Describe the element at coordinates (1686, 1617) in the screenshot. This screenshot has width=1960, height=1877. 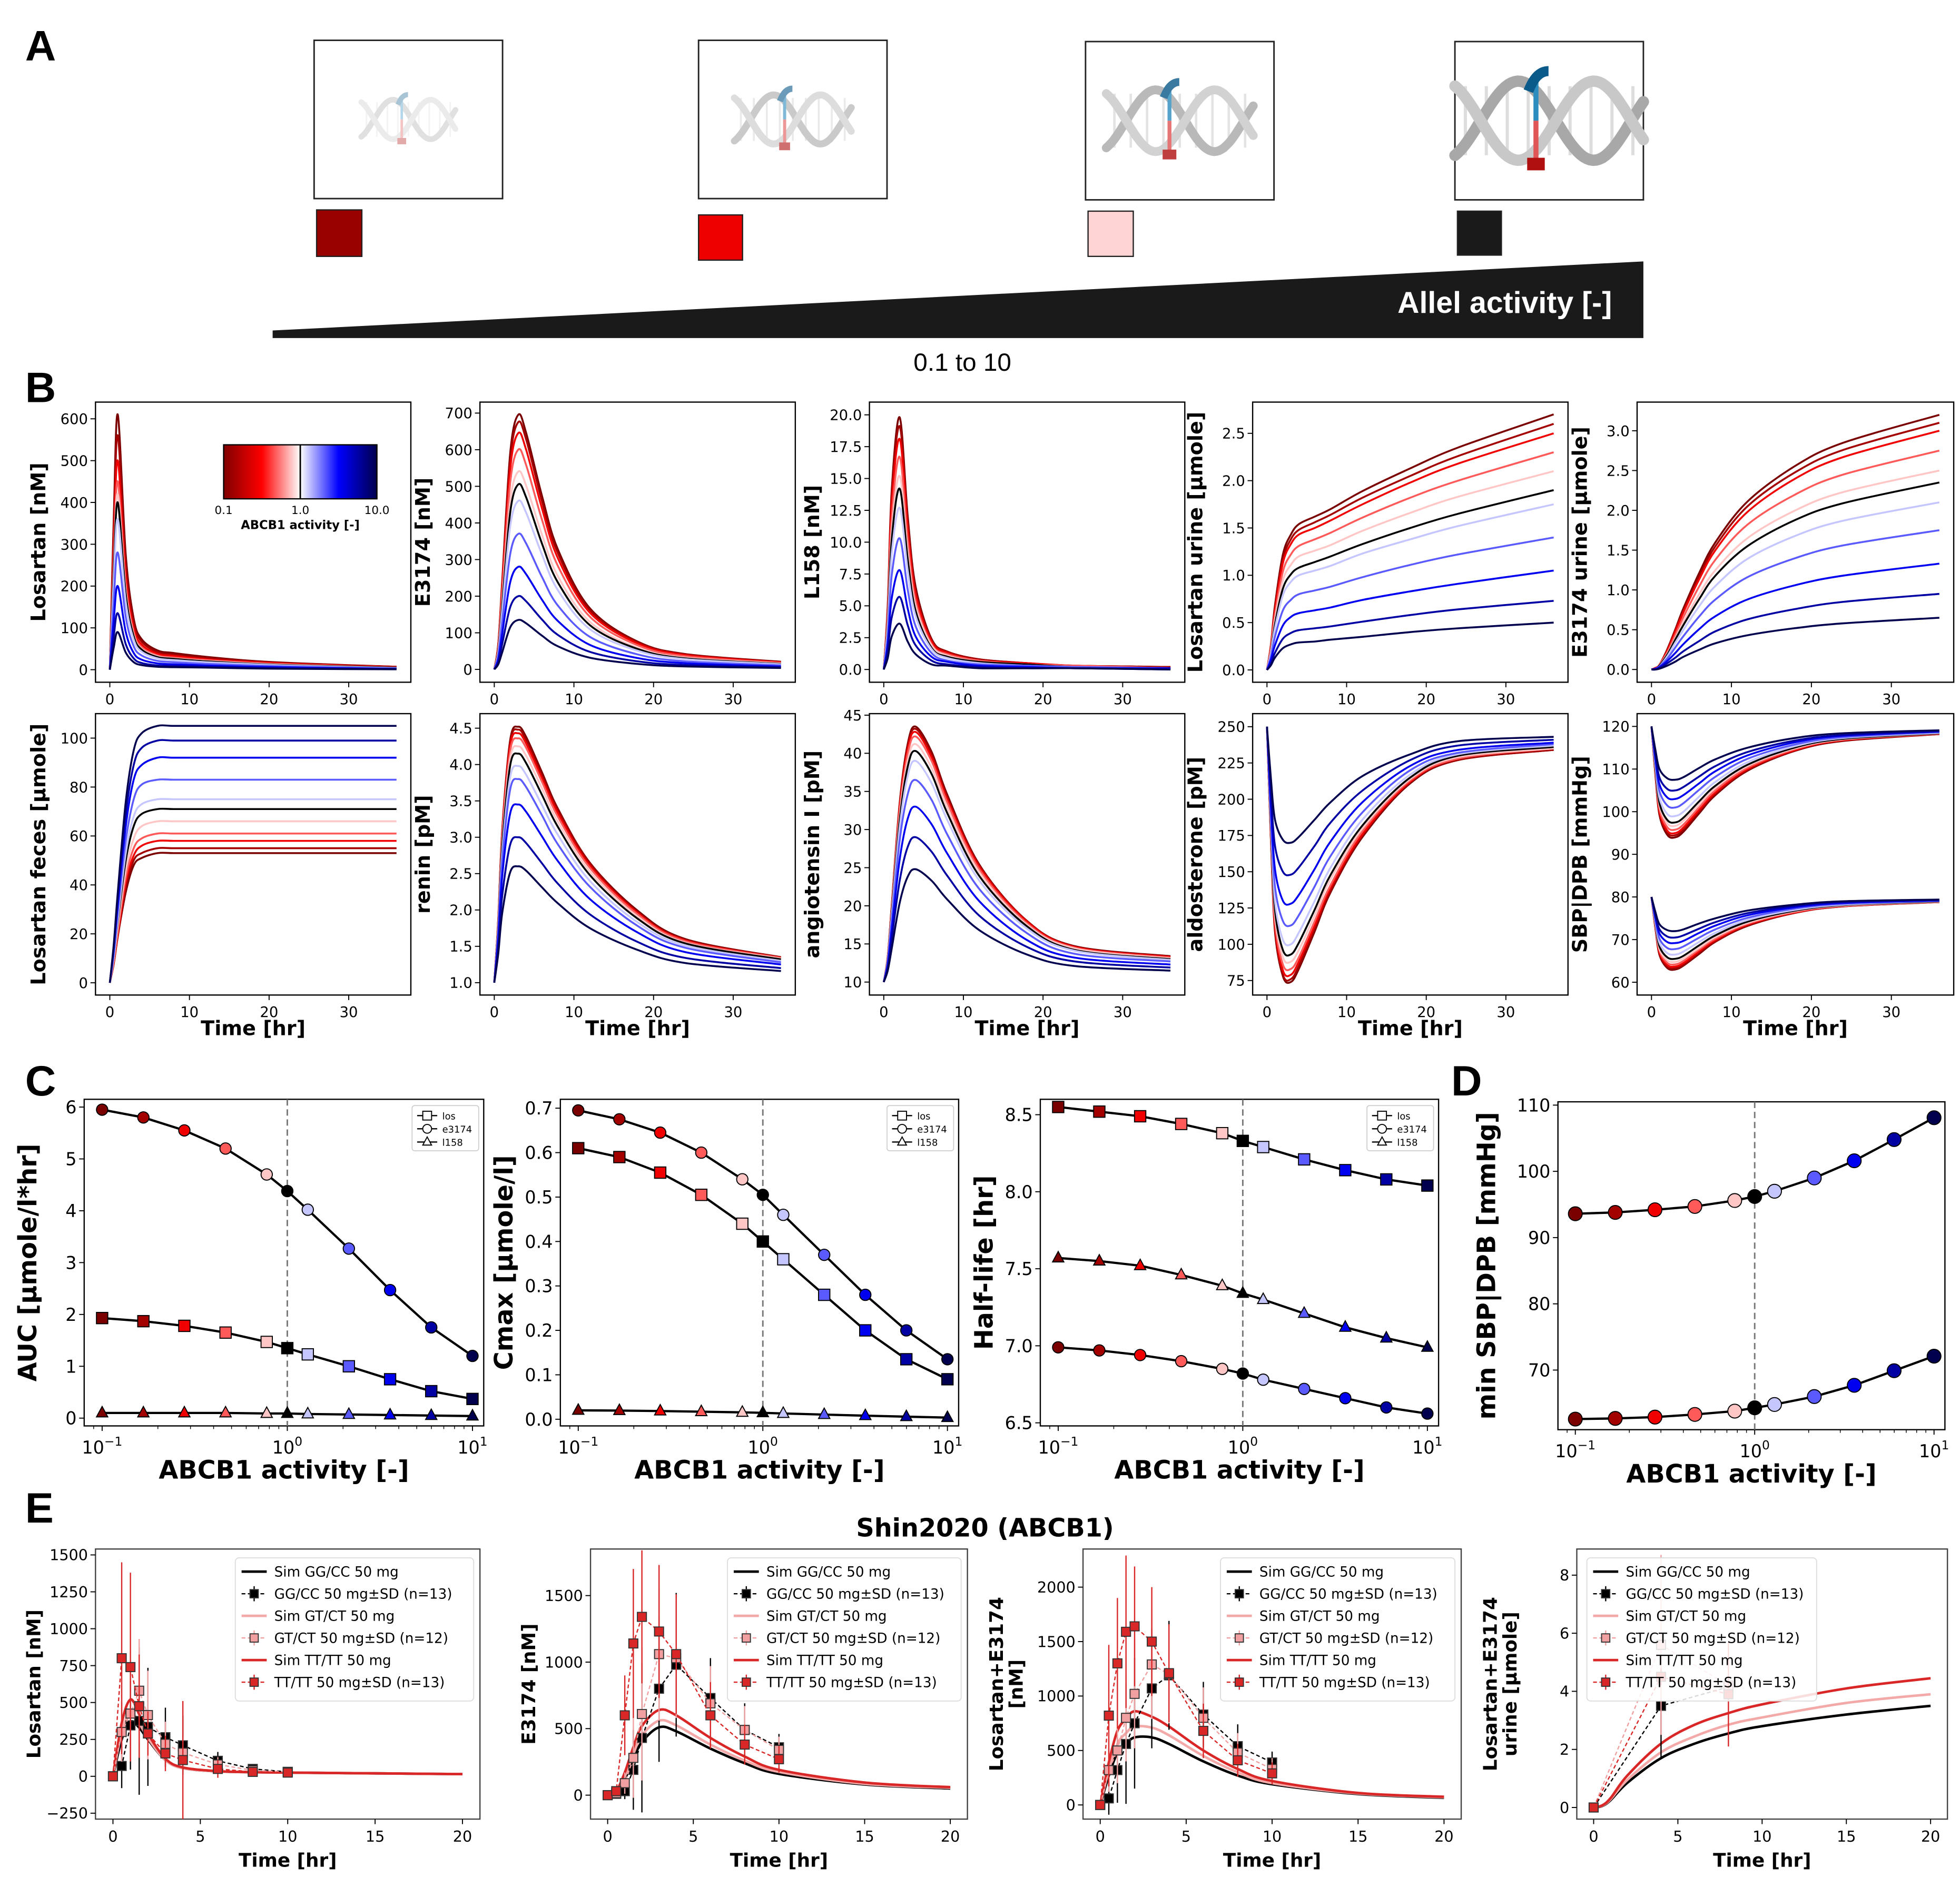
I see `legend-entry: Sim GT/CT 50 mg` at that location.